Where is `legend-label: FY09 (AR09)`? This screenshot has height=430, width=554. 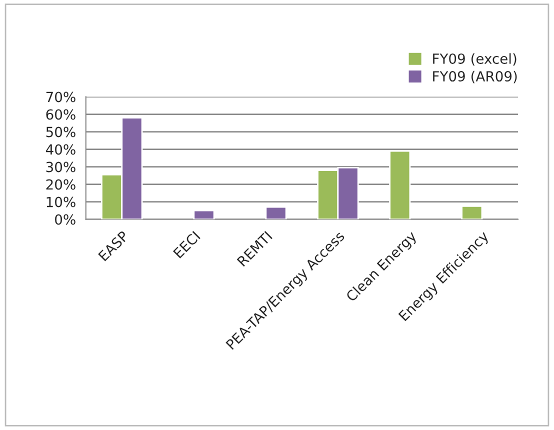
legend-label: FY09 (AR09) is located at coordinates (475, 77).